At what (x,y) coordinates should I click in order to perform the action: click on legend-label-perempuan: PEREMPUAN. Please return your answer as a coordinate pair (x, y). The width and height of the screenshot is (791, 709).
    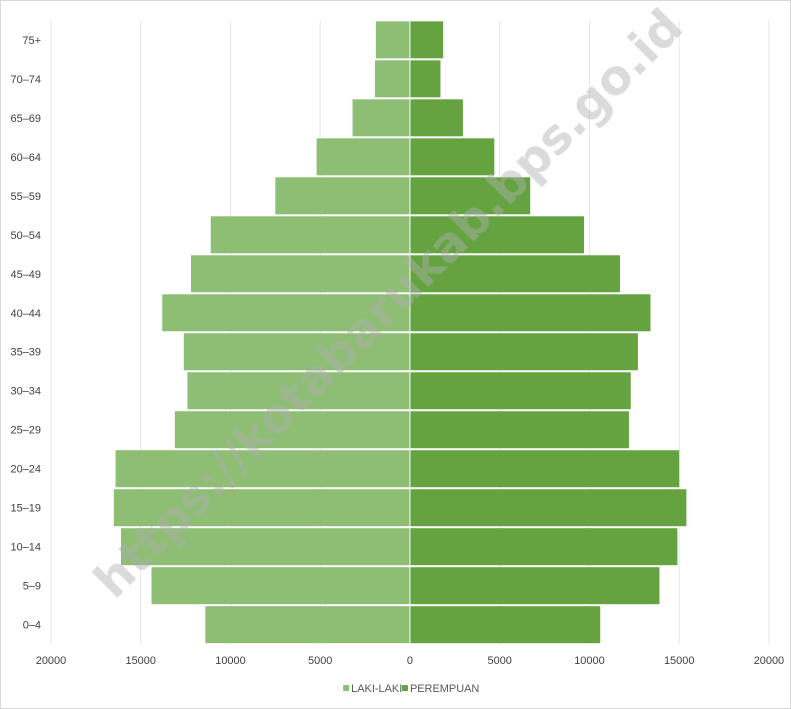
    Looking at the image, I should click on (444, 689).